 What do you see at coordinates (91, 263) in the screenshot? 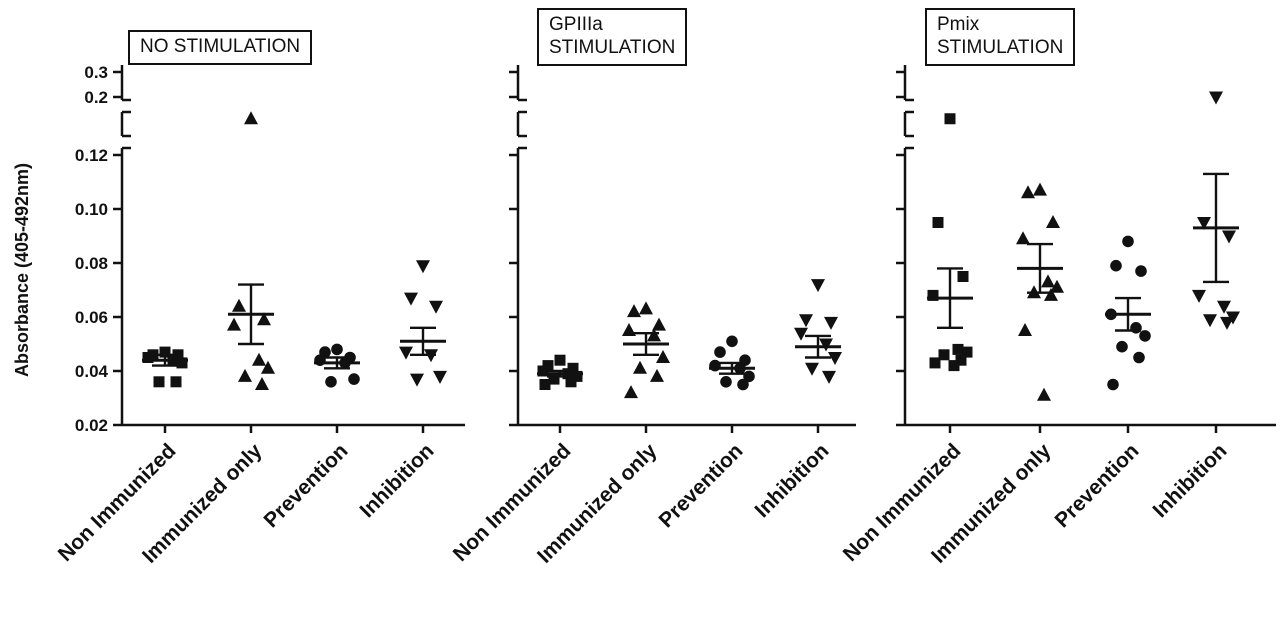
I see `y-tick-label: 0.08` at bounding box center [91, 263].